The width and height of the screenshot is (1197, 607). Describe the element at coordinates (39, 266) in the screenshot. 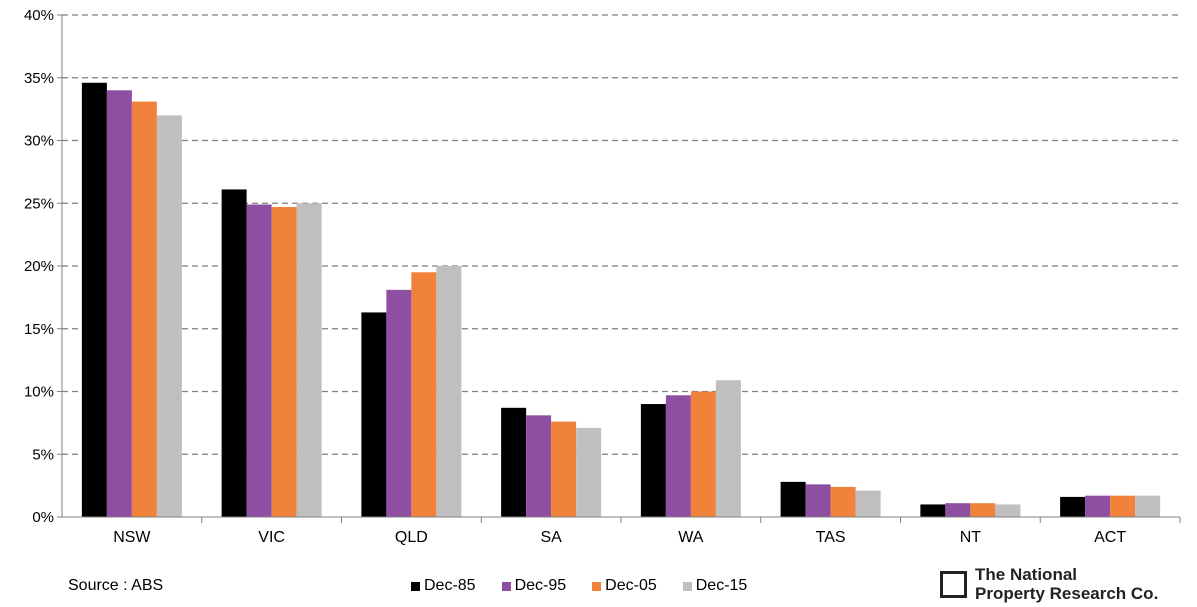

I see `y-tick-label: 20%` at that location.